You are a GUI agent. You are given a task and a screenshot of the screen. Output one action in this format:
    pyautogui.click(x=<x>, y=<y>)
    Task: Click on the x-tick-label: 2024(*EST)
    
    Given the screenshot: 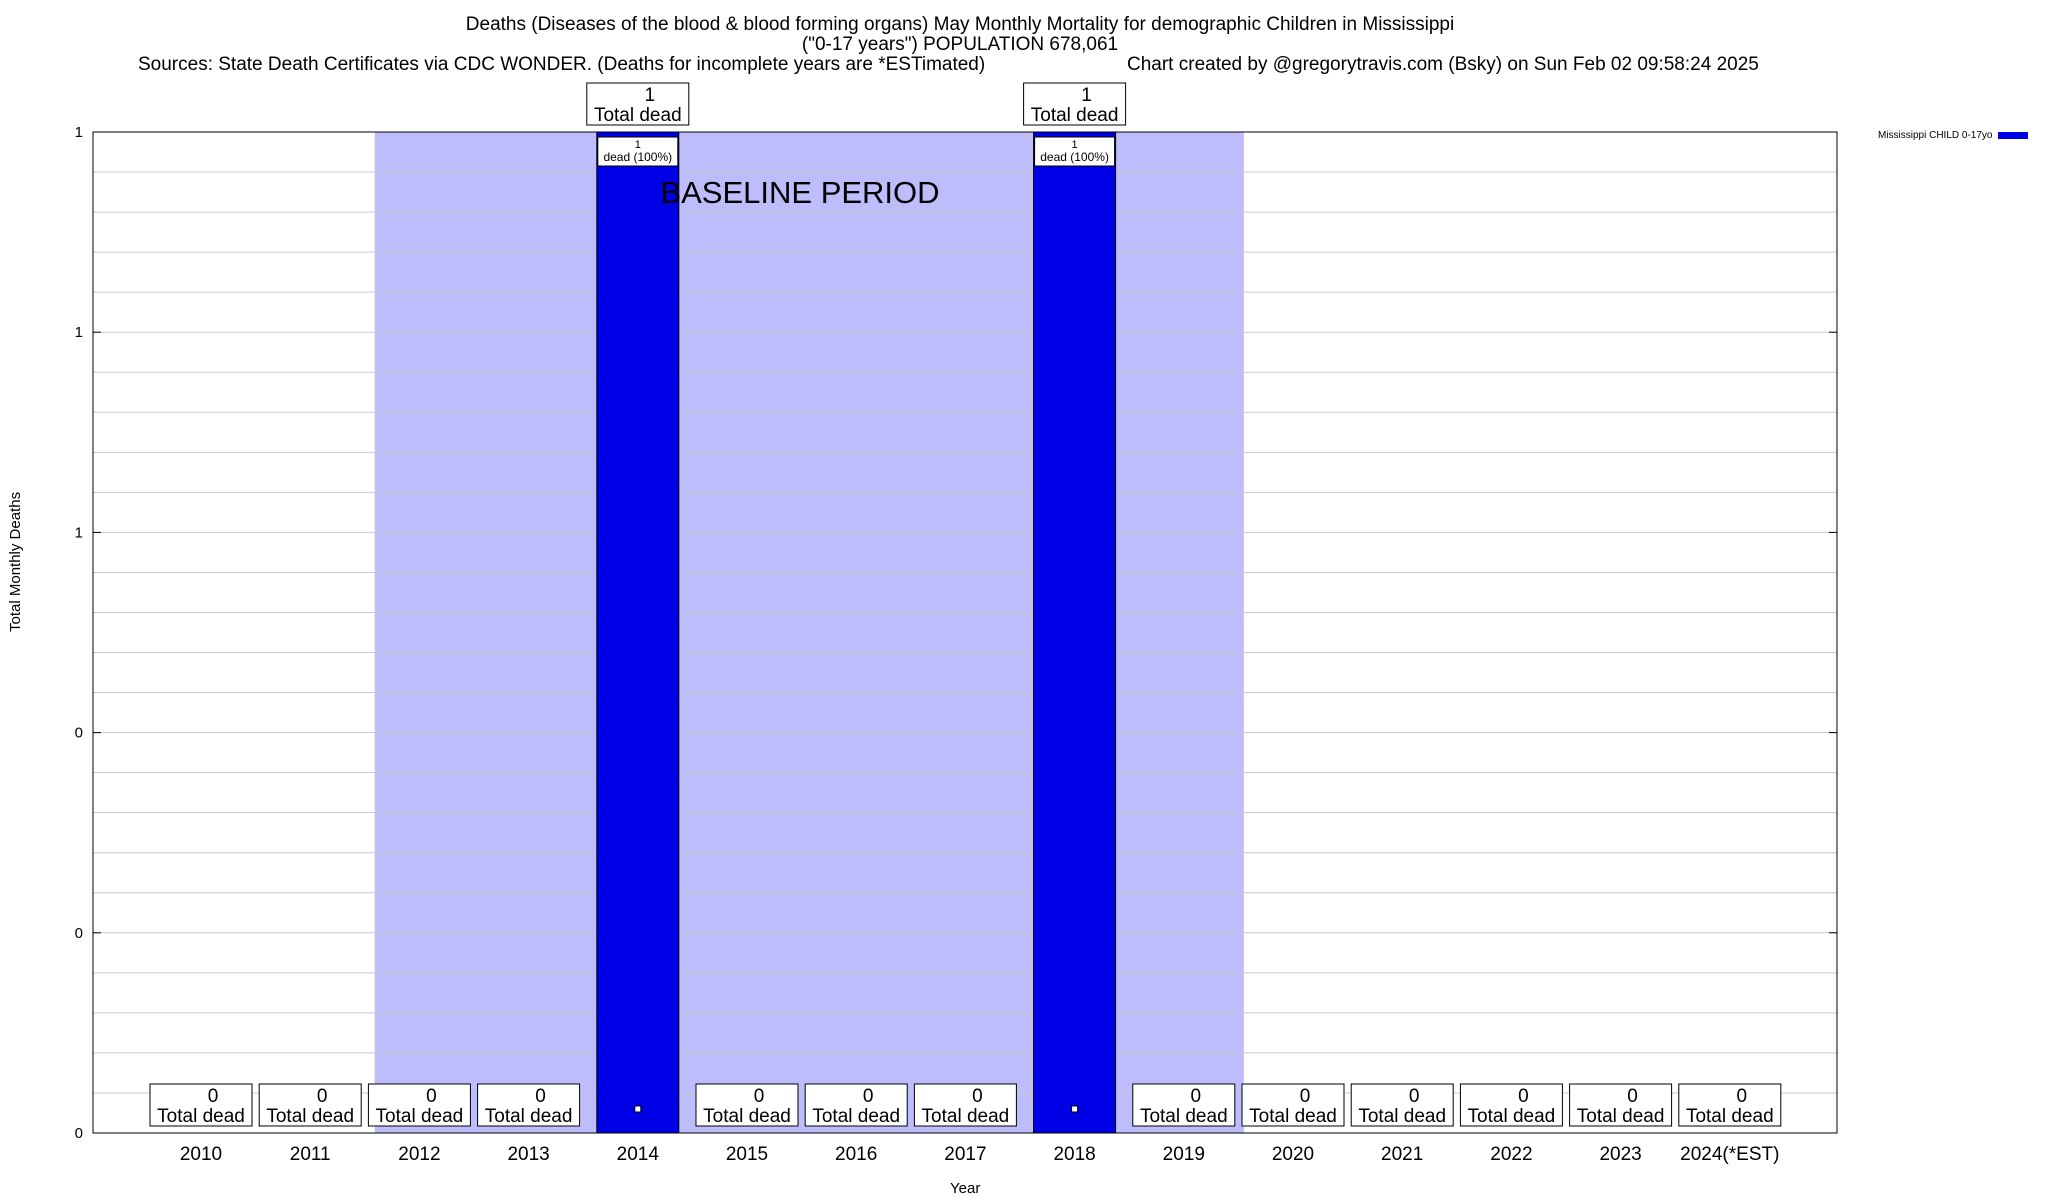 What is the action you would take?
    pyautogui.click(x=1729, y=1154)
    